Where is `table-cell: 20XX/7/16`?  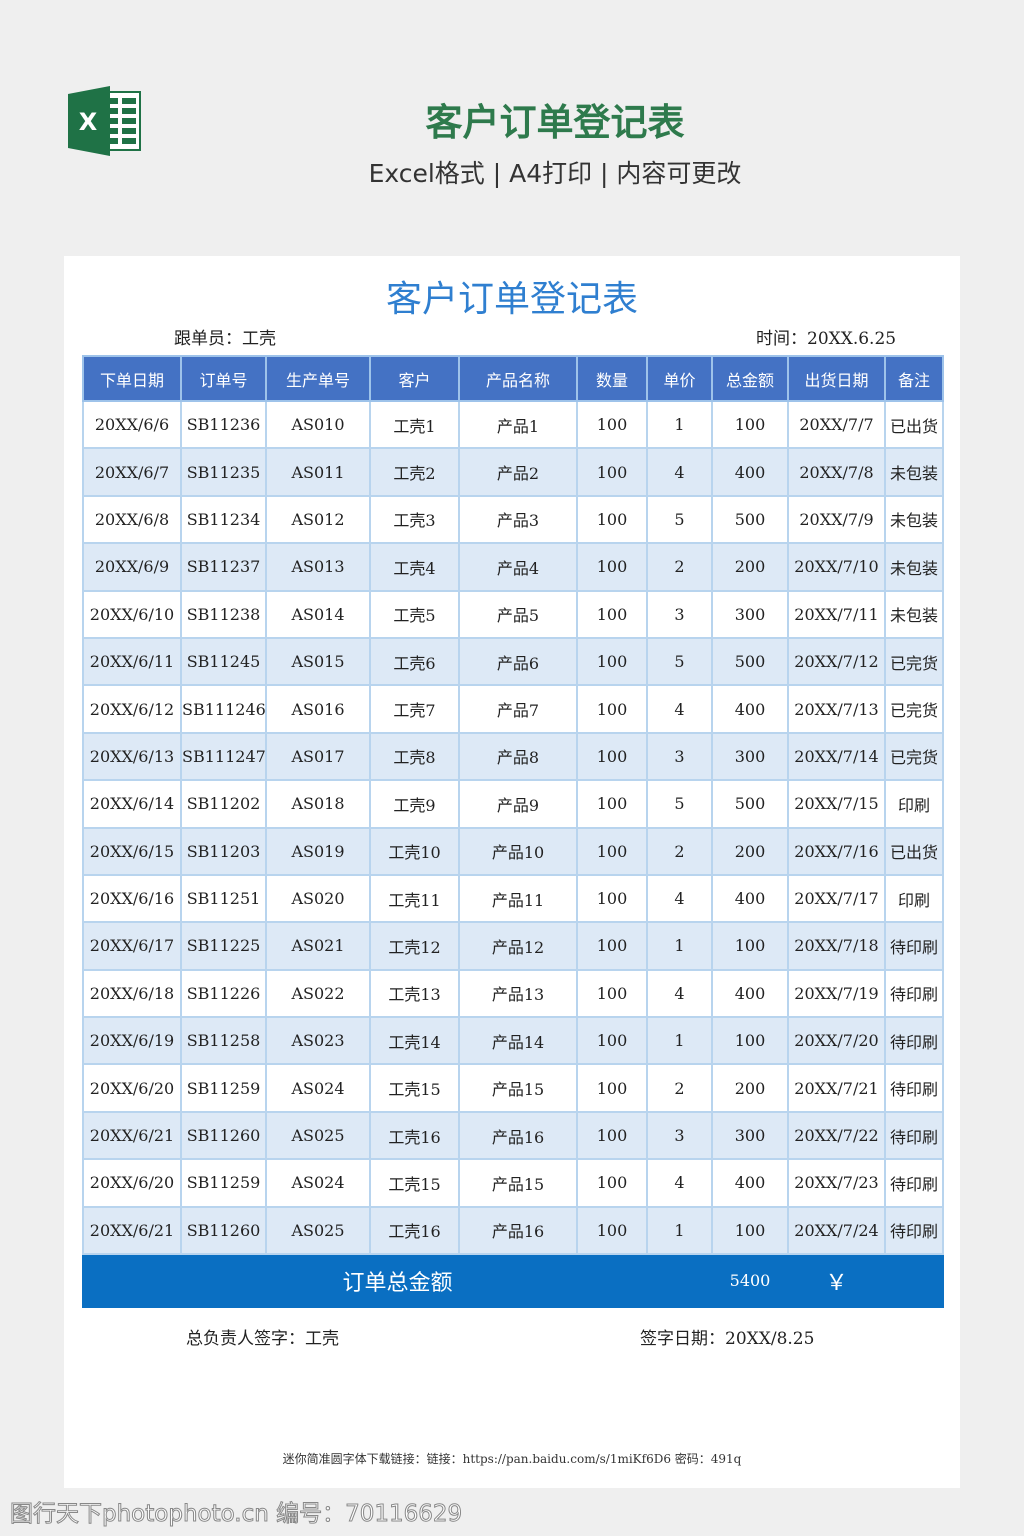
table-cell: 20XX/7/16 is located at coordinates (836, 851).